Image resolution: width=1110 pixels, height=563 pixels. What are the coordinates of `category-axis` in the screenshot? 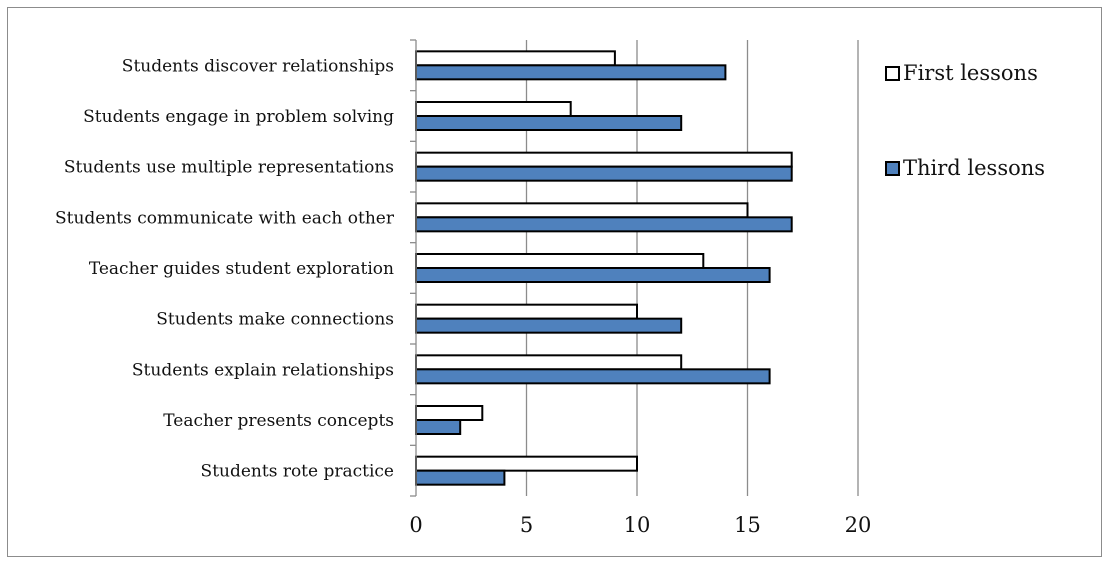 It's located at (413, 268).